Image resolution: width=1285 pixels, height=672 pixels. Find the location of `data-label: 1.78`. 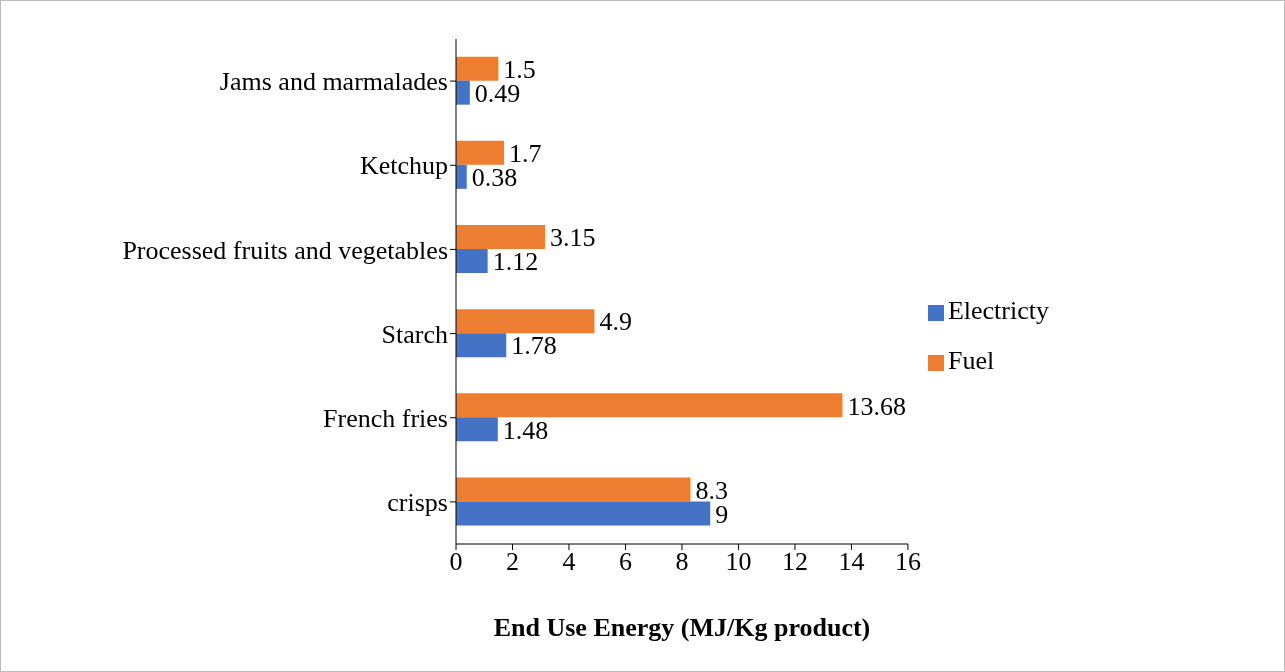

data-label: 1.78 is located at coordinates (534, 346).